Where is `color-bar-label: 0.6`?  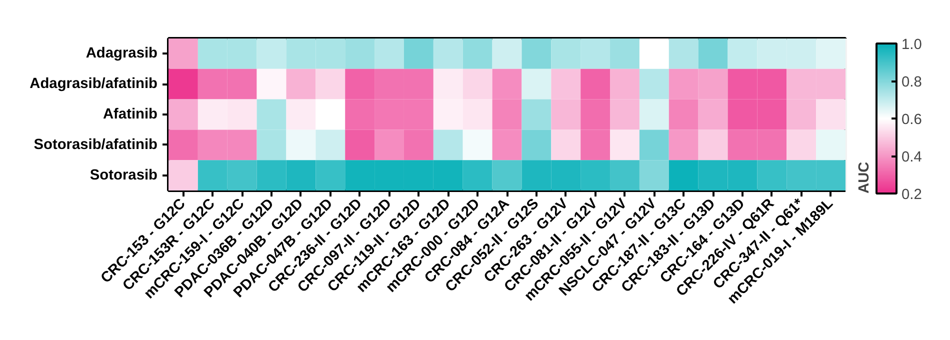
color-bar-label: 0.6 is located at coordinates (912, 120).